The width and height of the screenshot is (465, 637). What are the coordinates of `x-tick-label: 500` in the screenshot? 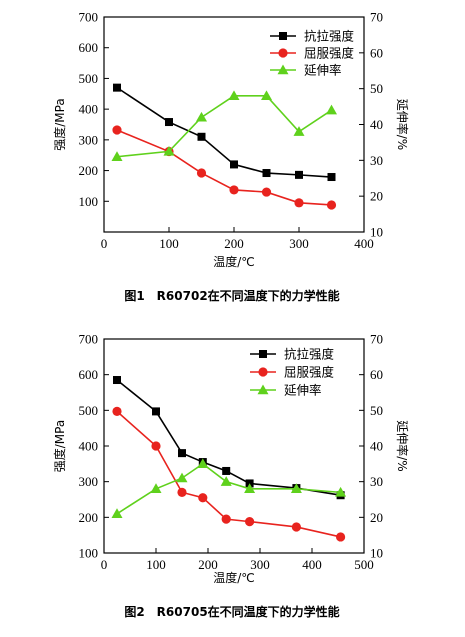 It's located at (364, 564).